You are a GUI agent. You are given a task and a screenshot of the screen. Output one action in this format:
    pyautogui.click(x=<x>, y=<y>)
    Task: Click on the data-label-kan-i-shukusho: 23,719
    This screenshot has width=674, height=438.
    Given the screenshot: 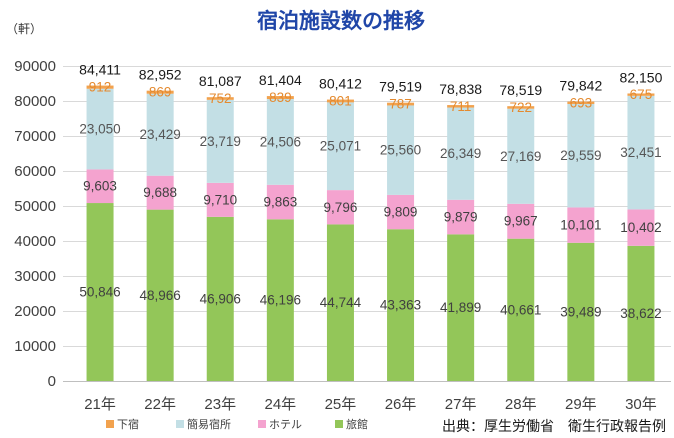 What is the action you would take?
    pyautogui.click(x=220, y=141)
    